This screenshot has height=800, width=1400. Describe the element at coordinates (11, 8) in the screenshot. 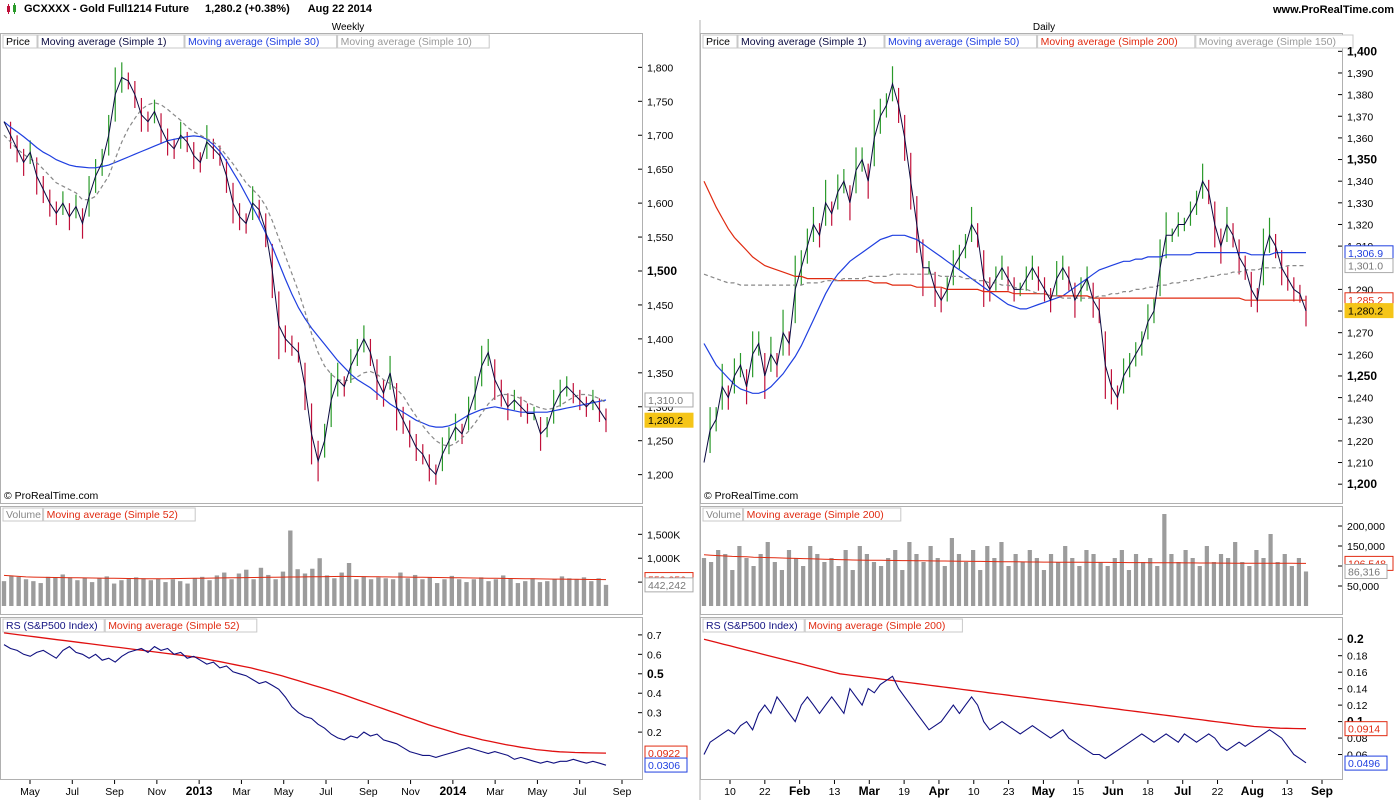

I see `candlestick-chart-icon` at that location.